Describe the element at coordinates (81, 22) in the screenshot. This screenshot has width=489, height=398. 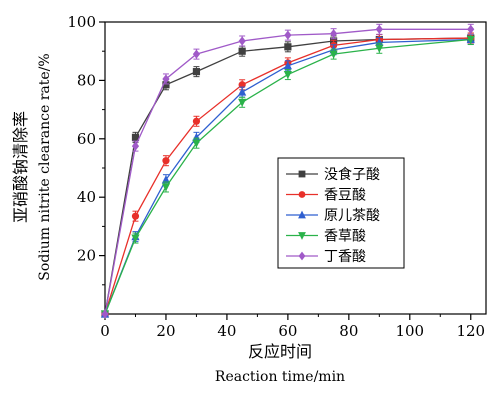
I see `y-tick-label: 100` at that location.